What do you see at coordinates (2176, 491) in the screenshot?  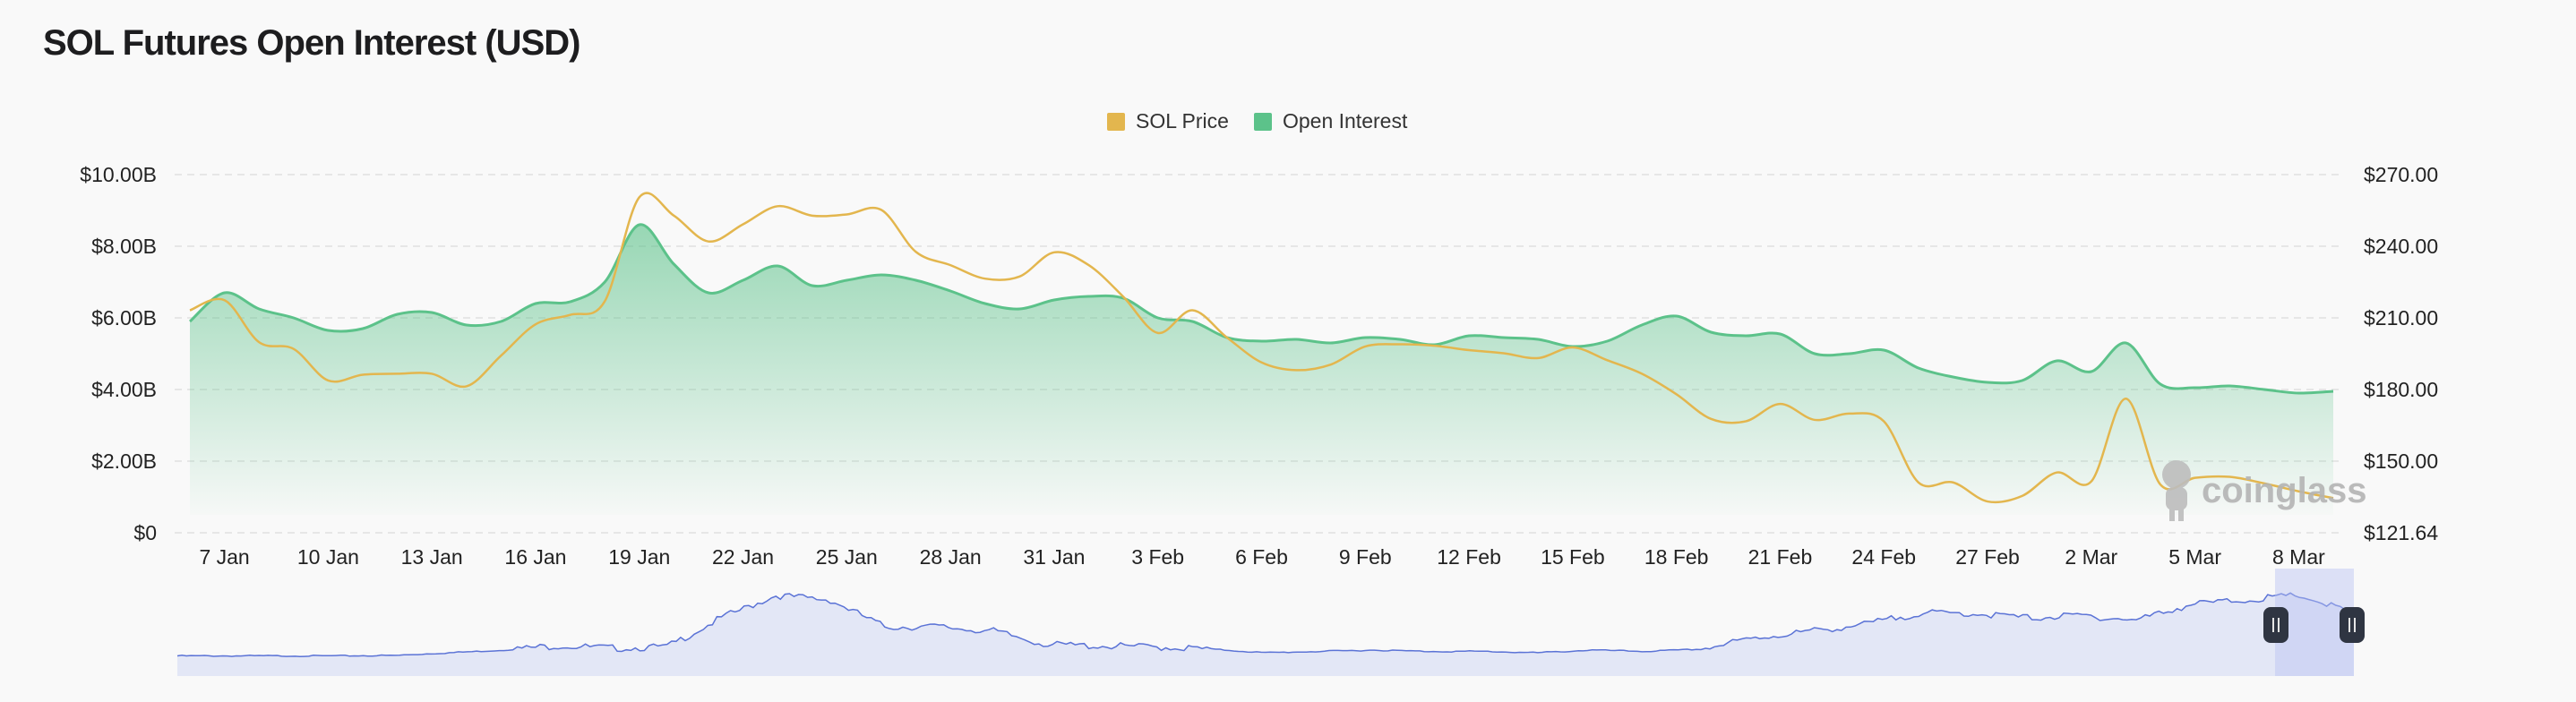 I see `coinglass-logo-icon` at bounding box center [2176, 491].